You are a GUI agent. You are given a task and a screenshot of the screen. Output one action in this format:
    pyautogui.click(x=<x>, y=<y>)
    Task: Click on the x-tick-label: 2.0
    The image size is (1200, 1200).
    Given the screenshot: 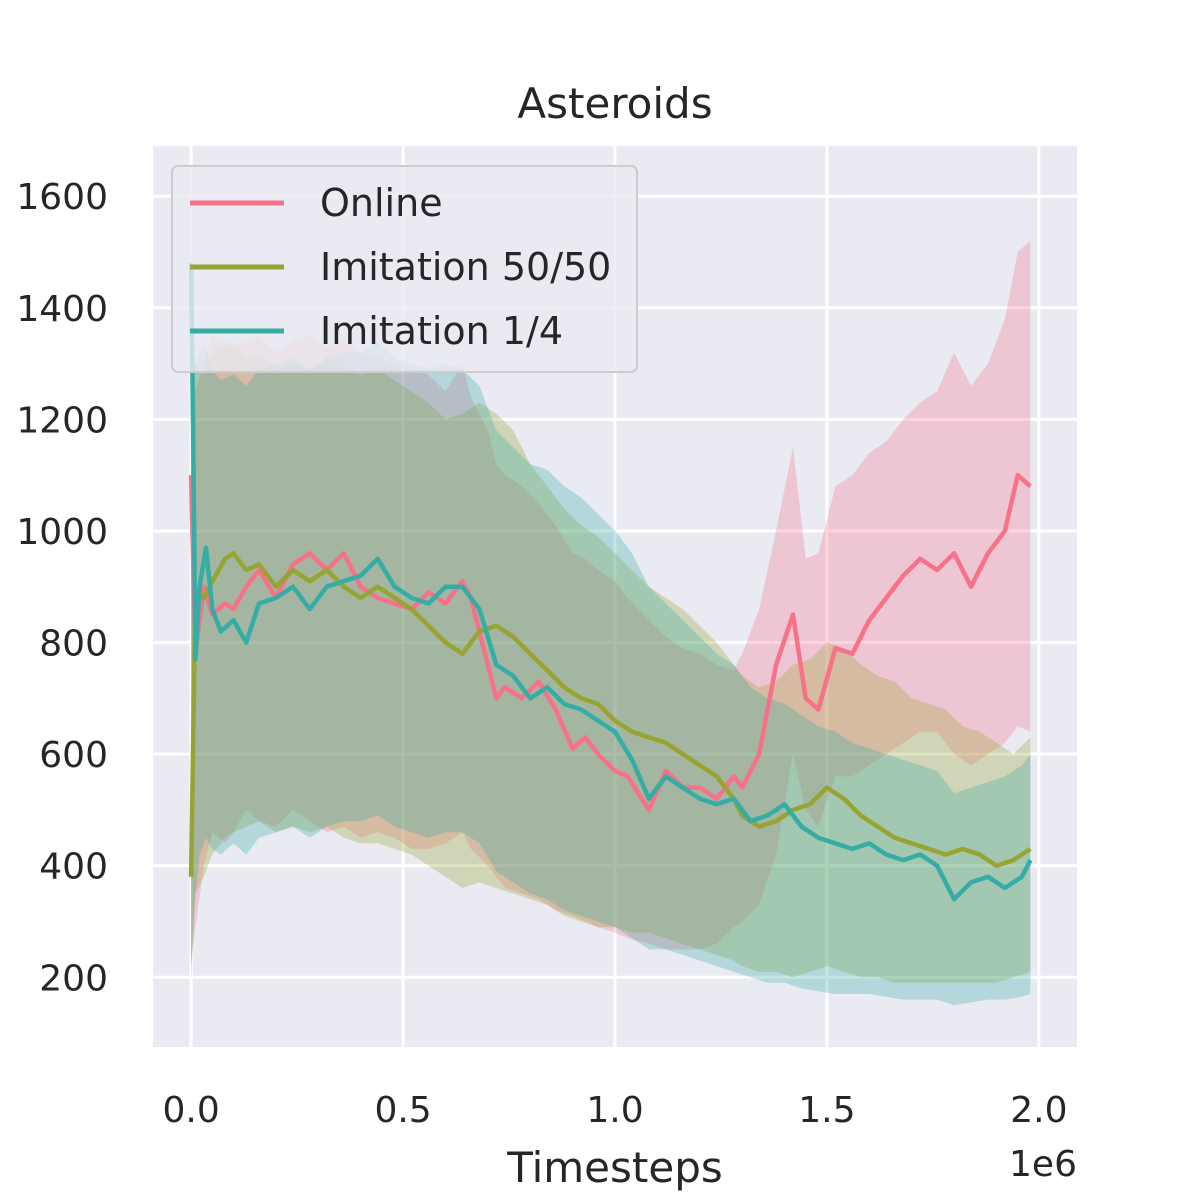 What is the action you would take?
    pyautogui.click(x=1038, y=1110)
    